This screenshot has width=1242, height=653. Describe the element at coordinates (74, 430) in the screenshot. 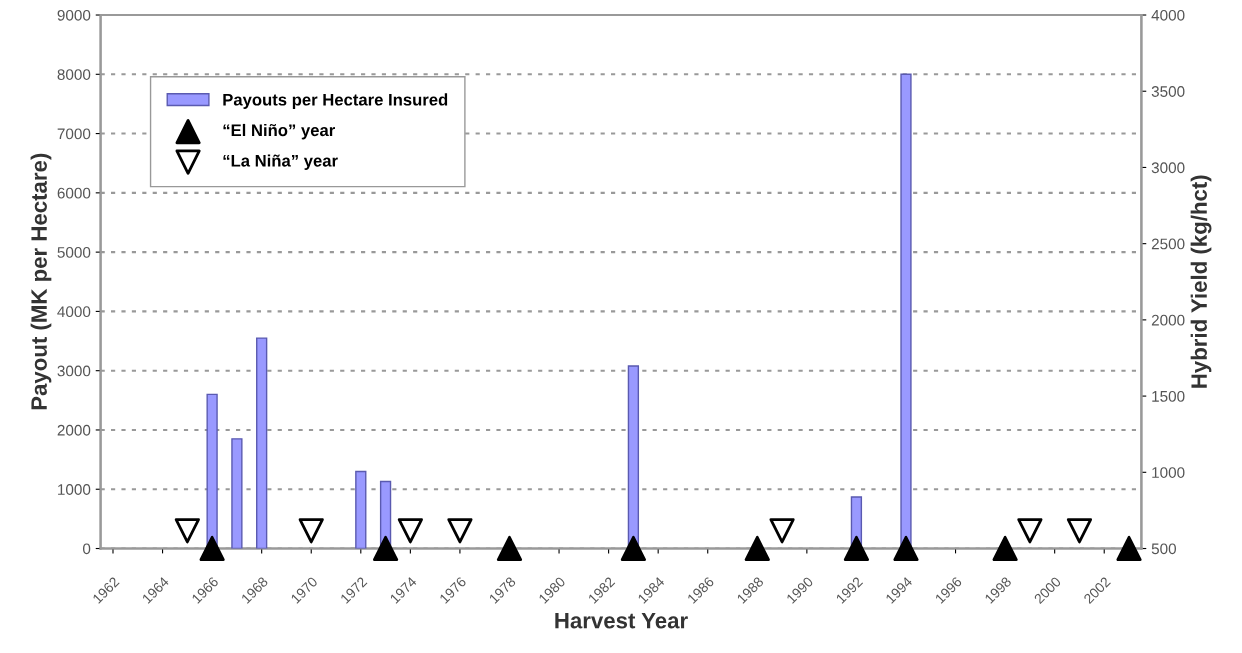

I see `y-tick-label: 2000` at that location.